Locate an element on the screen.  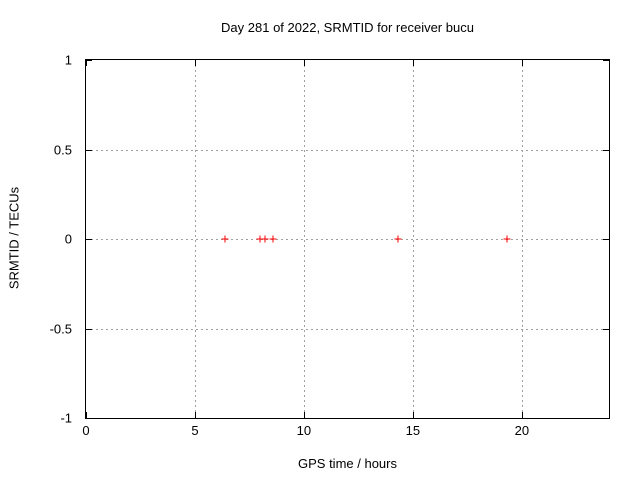
y-tick-label: 1 is located at coordinates (68, 60).